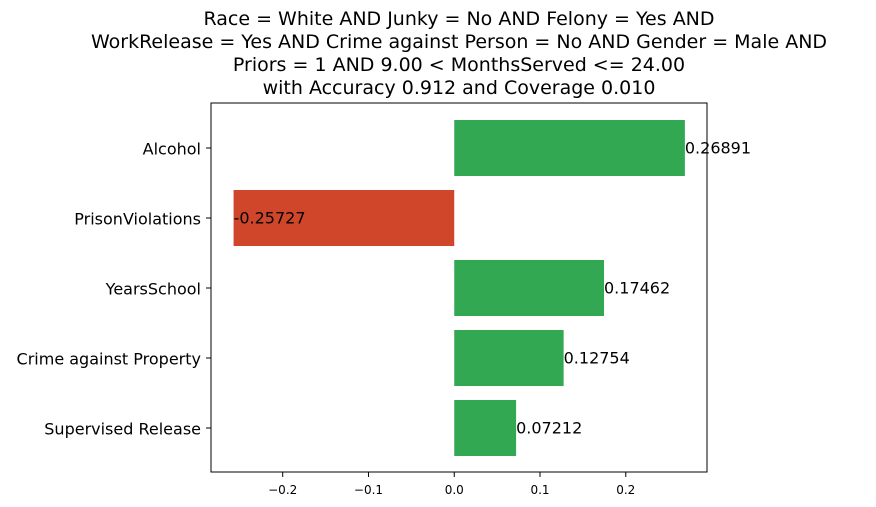  What do you see at coordinates (137, 219) in the screenshot?
I see `category-label: PrisonViolations` at bounding box center [137, 219].